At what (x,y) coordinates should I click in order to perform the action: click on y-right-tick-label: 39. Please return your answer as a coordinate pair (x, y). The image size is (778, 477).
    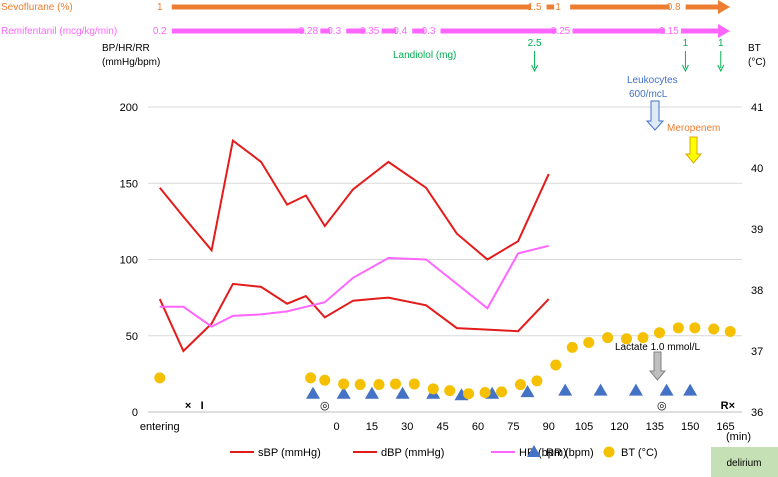
    Looking at the image, I should click on (757, 230).